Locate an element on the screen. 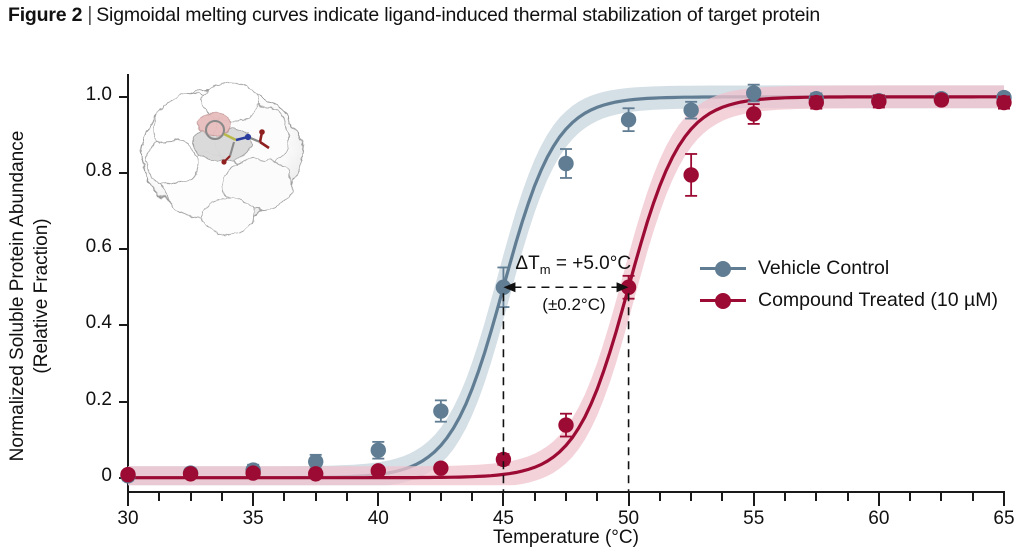 The width and height of the screenshot is (1024, 559). y-tick-label: 1.0 is located at coordinates (98, 94).